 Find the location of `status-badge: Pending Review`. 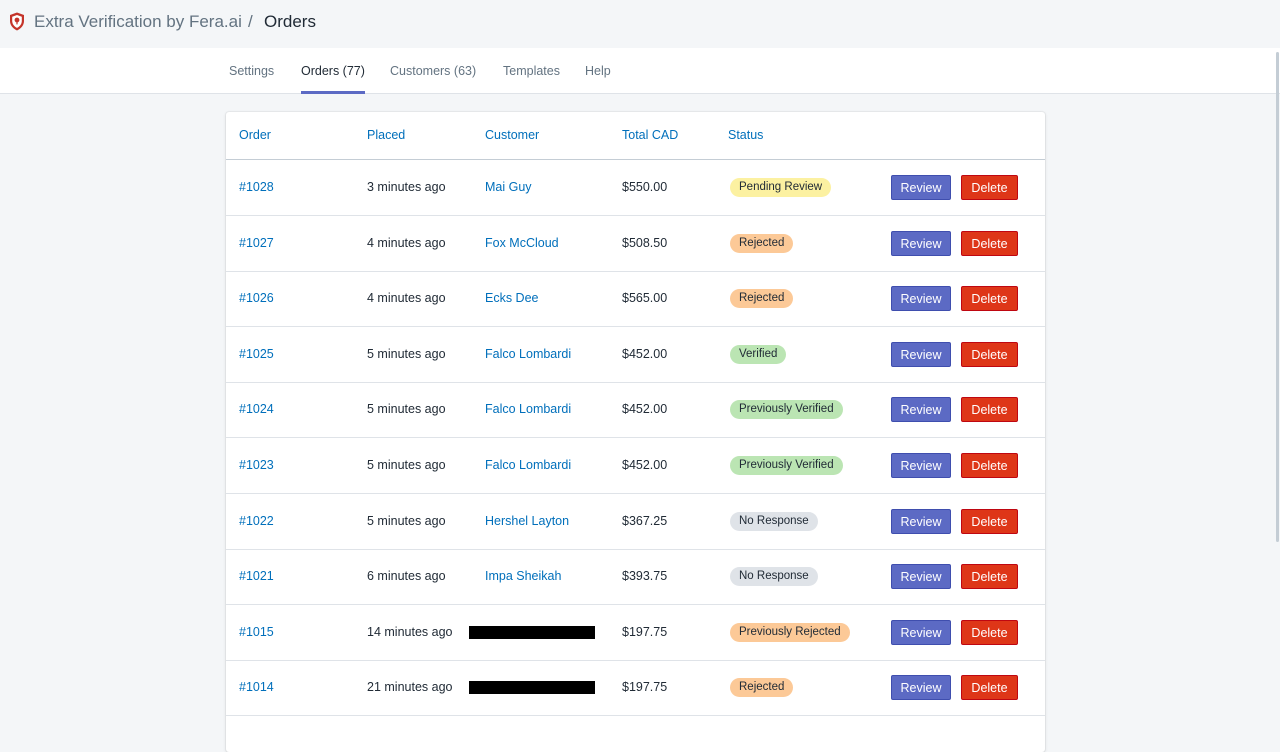

status-badge: Pending Review is located at coordinates (781, 187).